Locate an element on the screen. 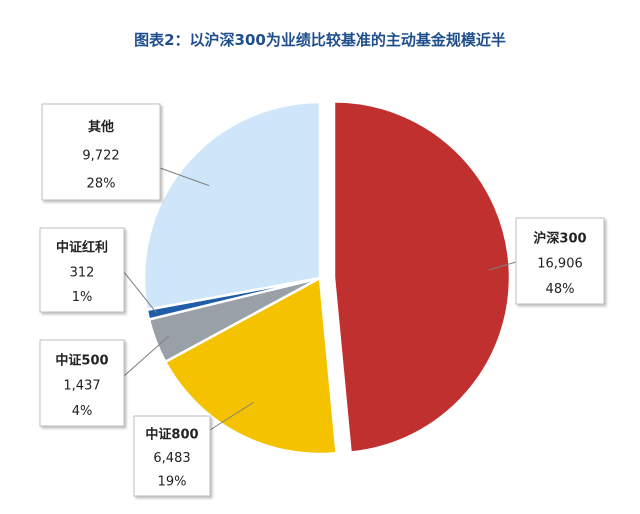 The height and width of the screenshot is (514, 640). slice-name-label: 中证800 is located at coordinates (171, 435).